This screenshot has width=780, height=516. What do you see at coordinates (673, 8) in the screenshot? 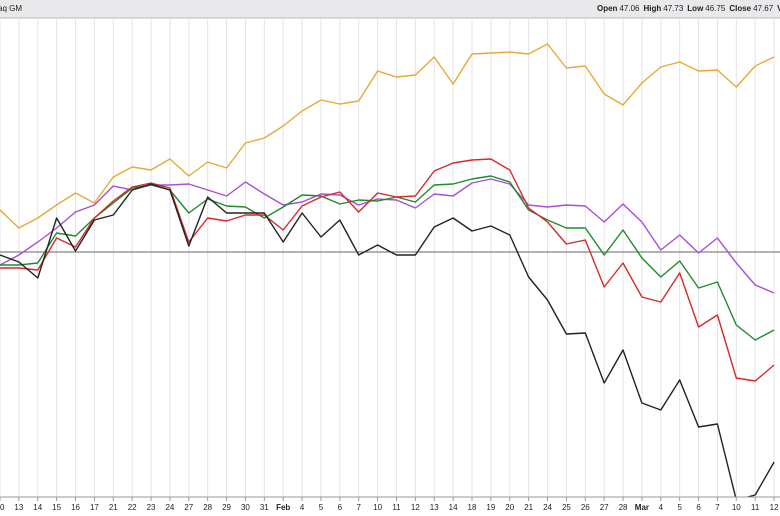
I see `quote-value: 47.73` at bounding box center [673, 8].